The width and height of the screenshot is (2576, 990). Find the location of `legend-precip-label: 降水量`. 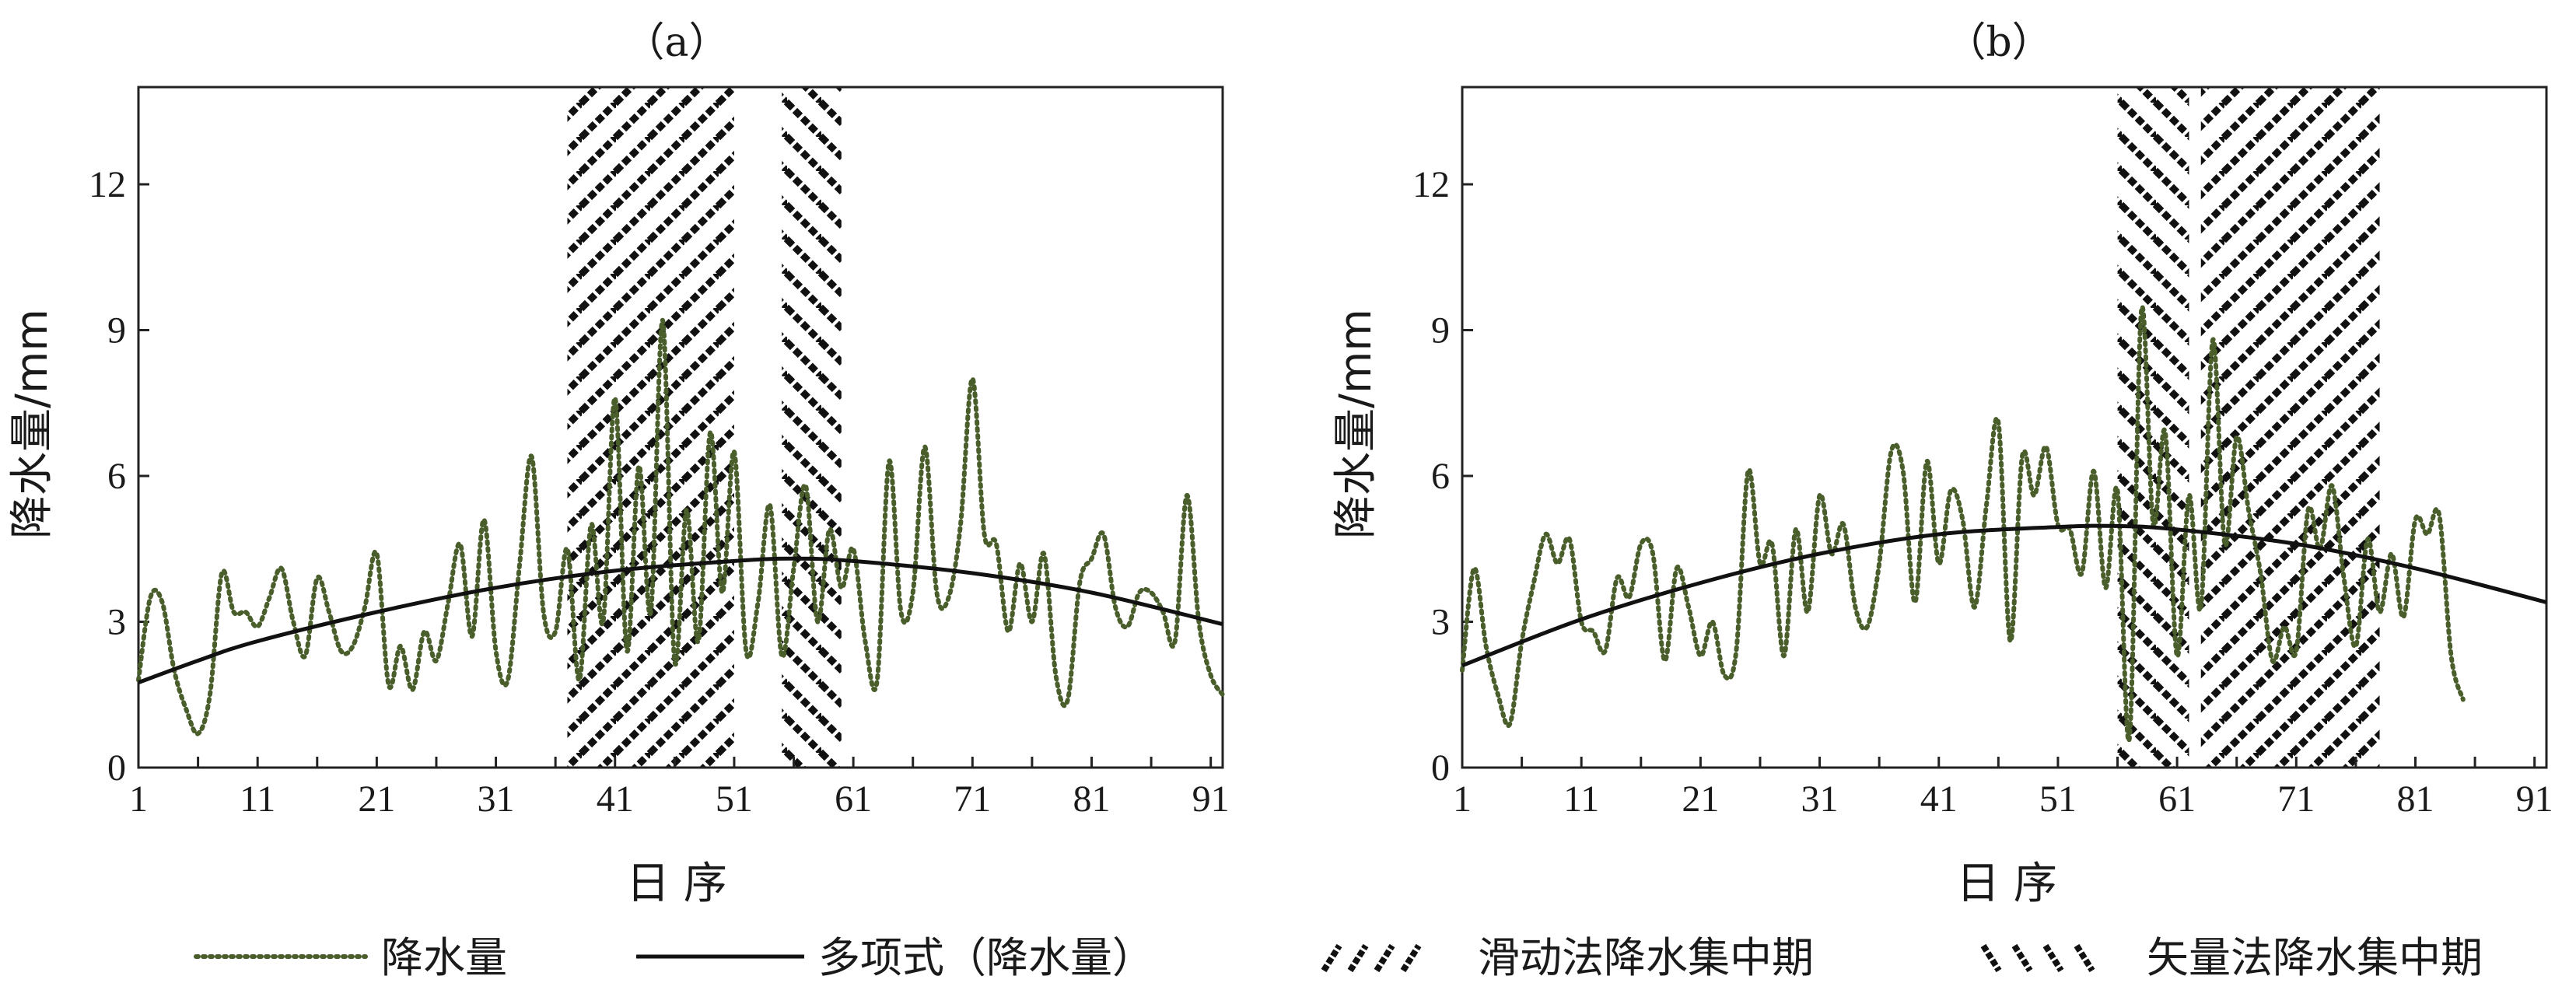

legend-precip-label: 降水量 is located at coordinates (444, 957).